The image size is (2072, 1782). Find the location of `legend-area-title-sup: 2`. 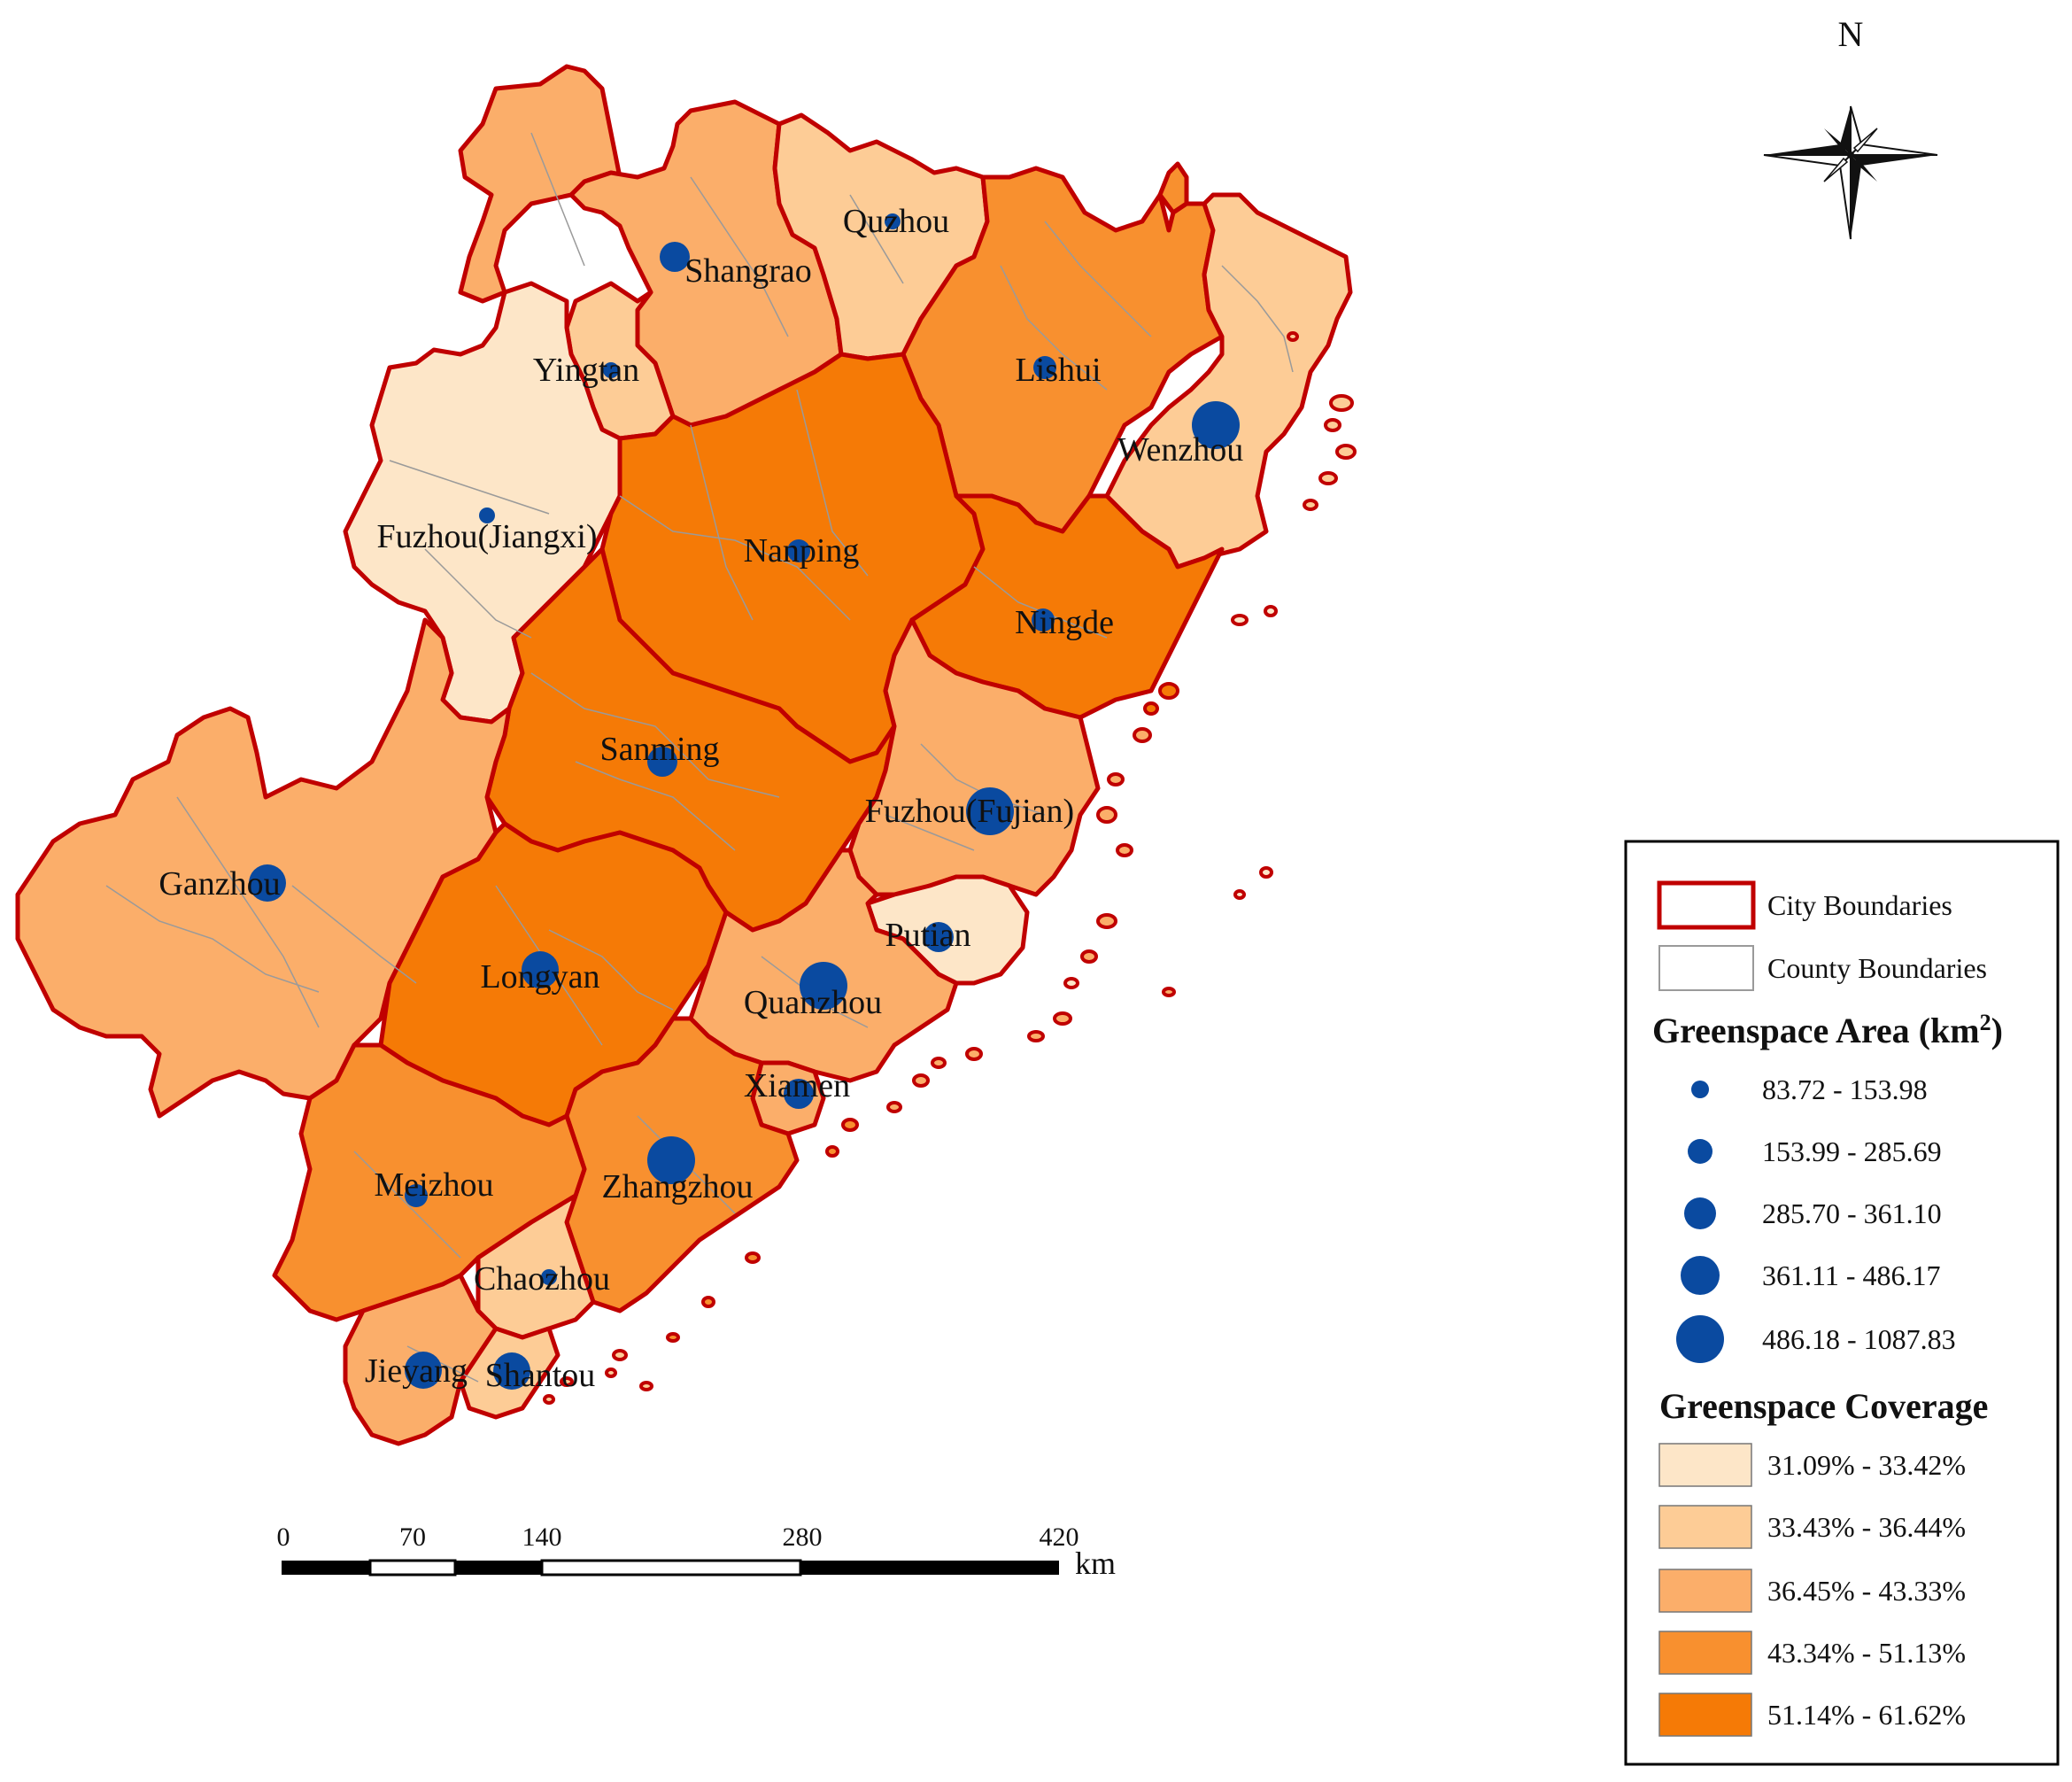

legend-area-title-sup: 2 is located at coordinates (1985, 1022).